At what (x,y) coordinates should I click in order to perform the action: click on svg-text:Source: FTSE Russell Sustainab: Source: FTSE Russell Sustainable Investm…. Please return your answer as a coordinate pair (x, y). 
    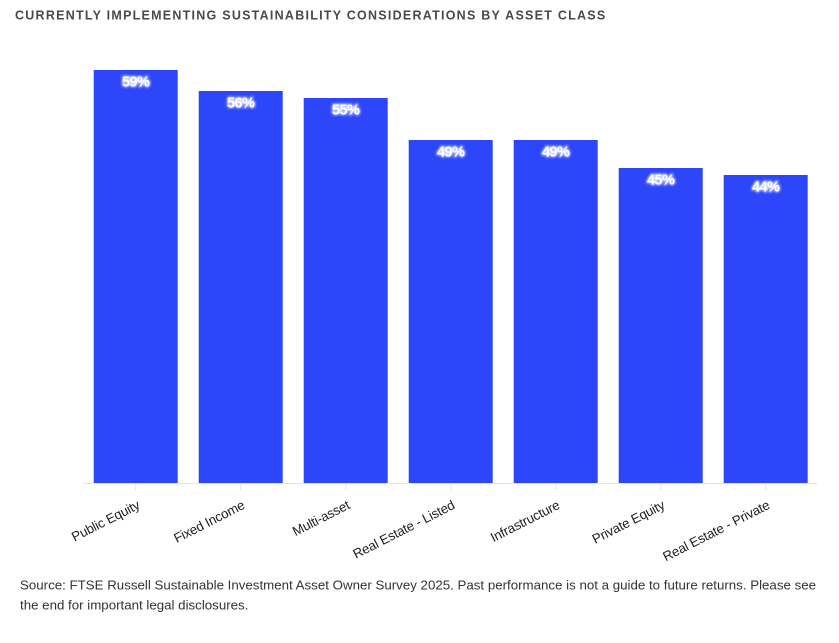
    Looking at the image, I should click on (418, 585).